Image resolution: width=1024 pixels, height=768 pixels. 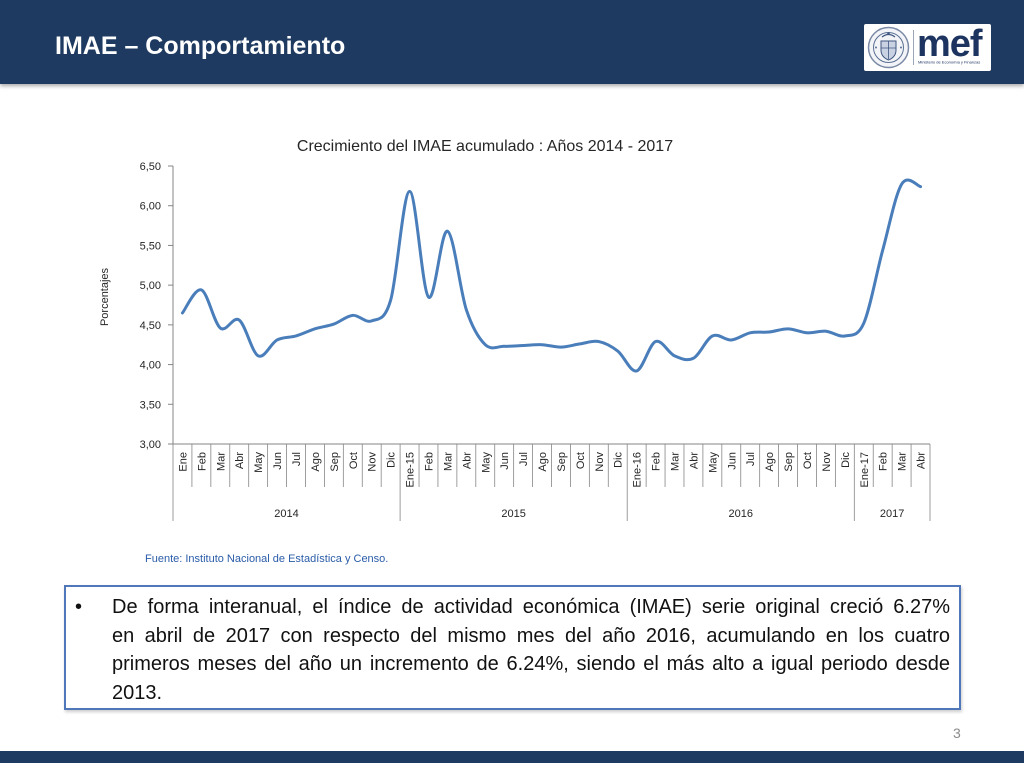 What do you see at coordinates (286, 514) in the screenshot?
I see `x-group-label: 2014` at bounding box center [286, 514].